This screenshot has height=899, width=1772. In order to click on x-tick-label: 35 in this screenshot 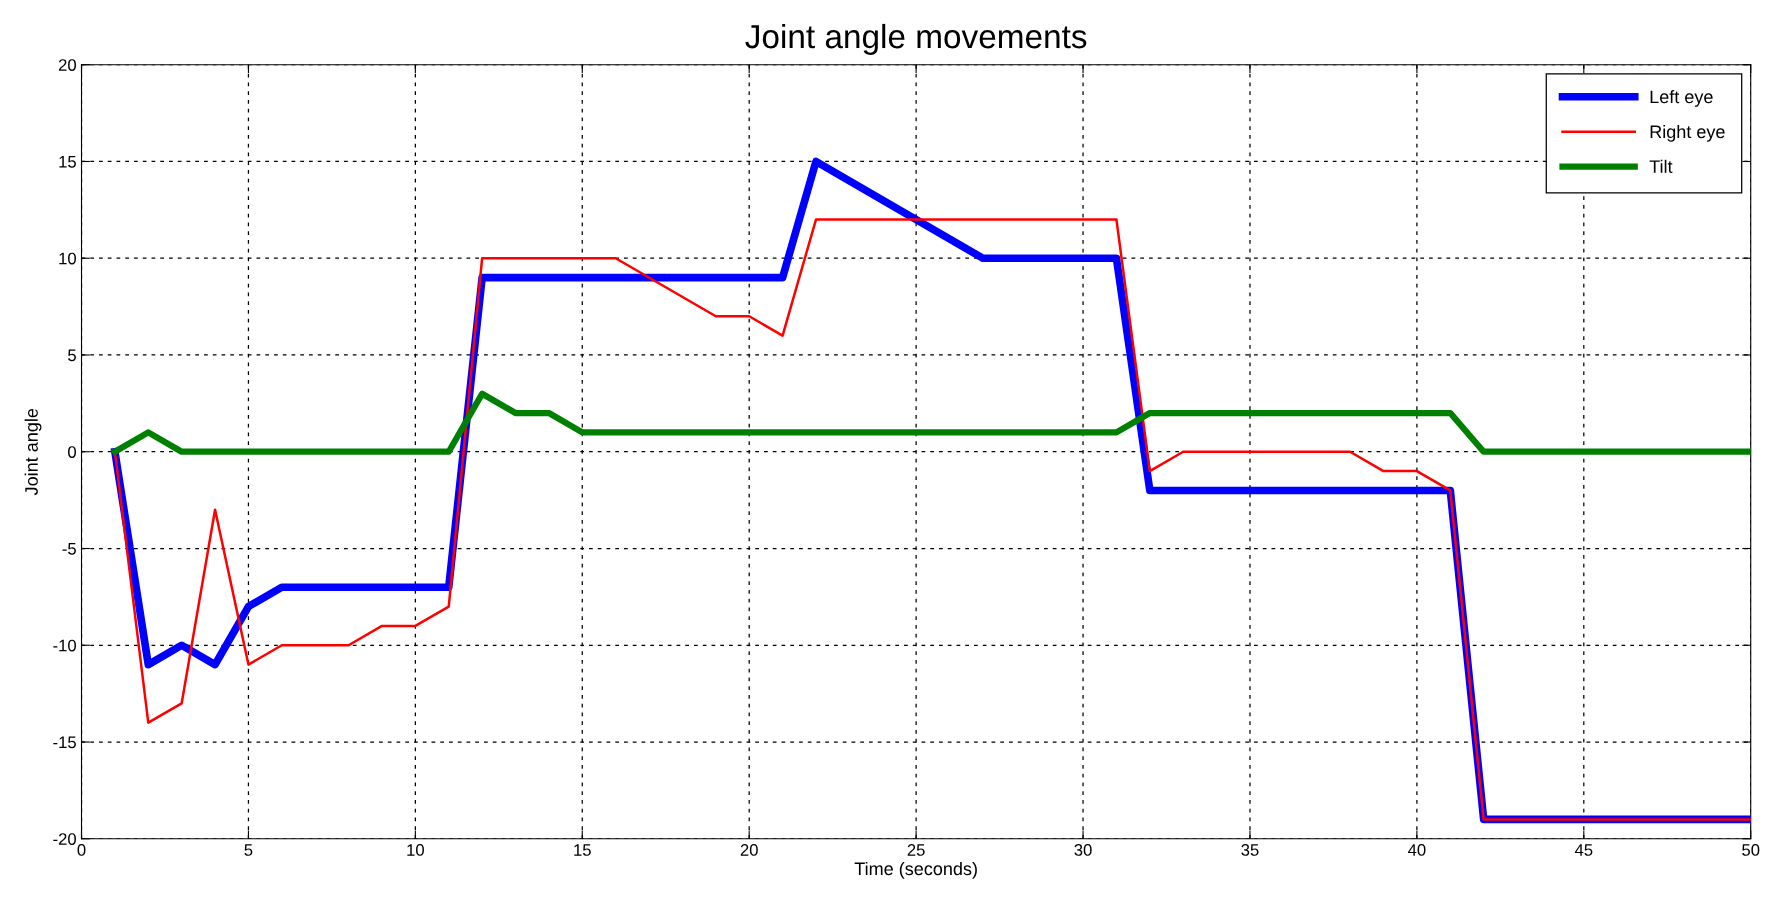, I will do `click(1250, 850)`.